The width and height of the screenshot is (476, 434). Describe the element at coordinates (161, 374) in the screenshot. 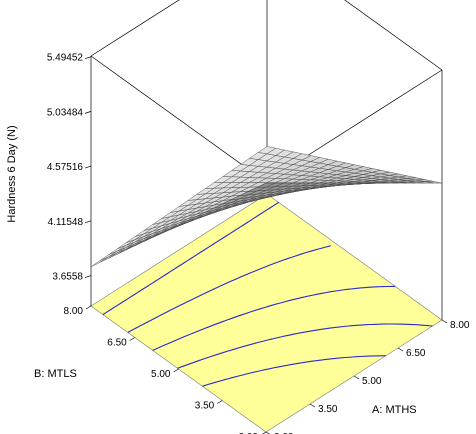

I see `y-tick-label-2: 5.00` at that location.